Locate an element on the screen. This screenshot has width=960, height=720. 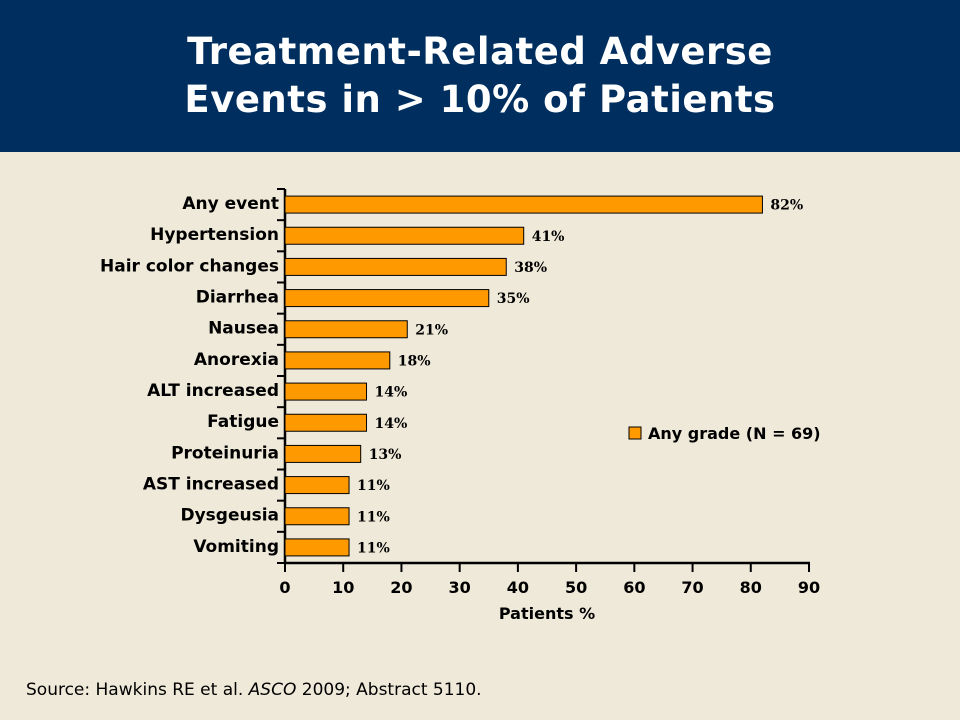
bar-any-event is located at coordinates (523, 204).